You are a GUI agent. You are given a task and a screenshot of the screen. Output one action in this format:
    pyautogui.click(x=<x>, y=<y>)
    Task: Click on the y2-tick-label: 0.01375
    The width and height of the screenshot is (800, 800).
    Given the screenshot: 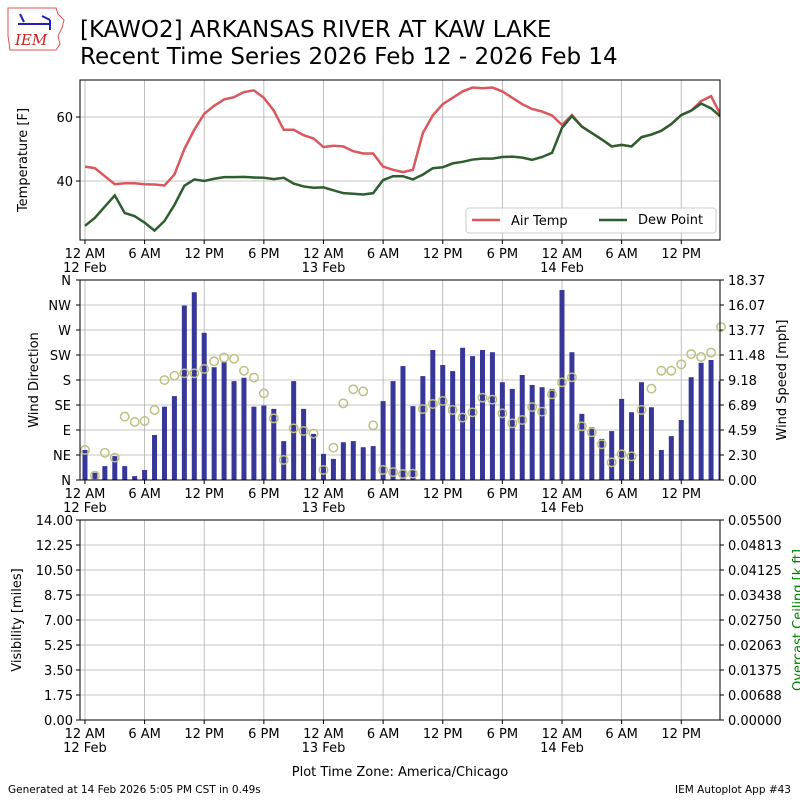 What is the action you would take?
    pyautogui.click(x=755, y=671)
    